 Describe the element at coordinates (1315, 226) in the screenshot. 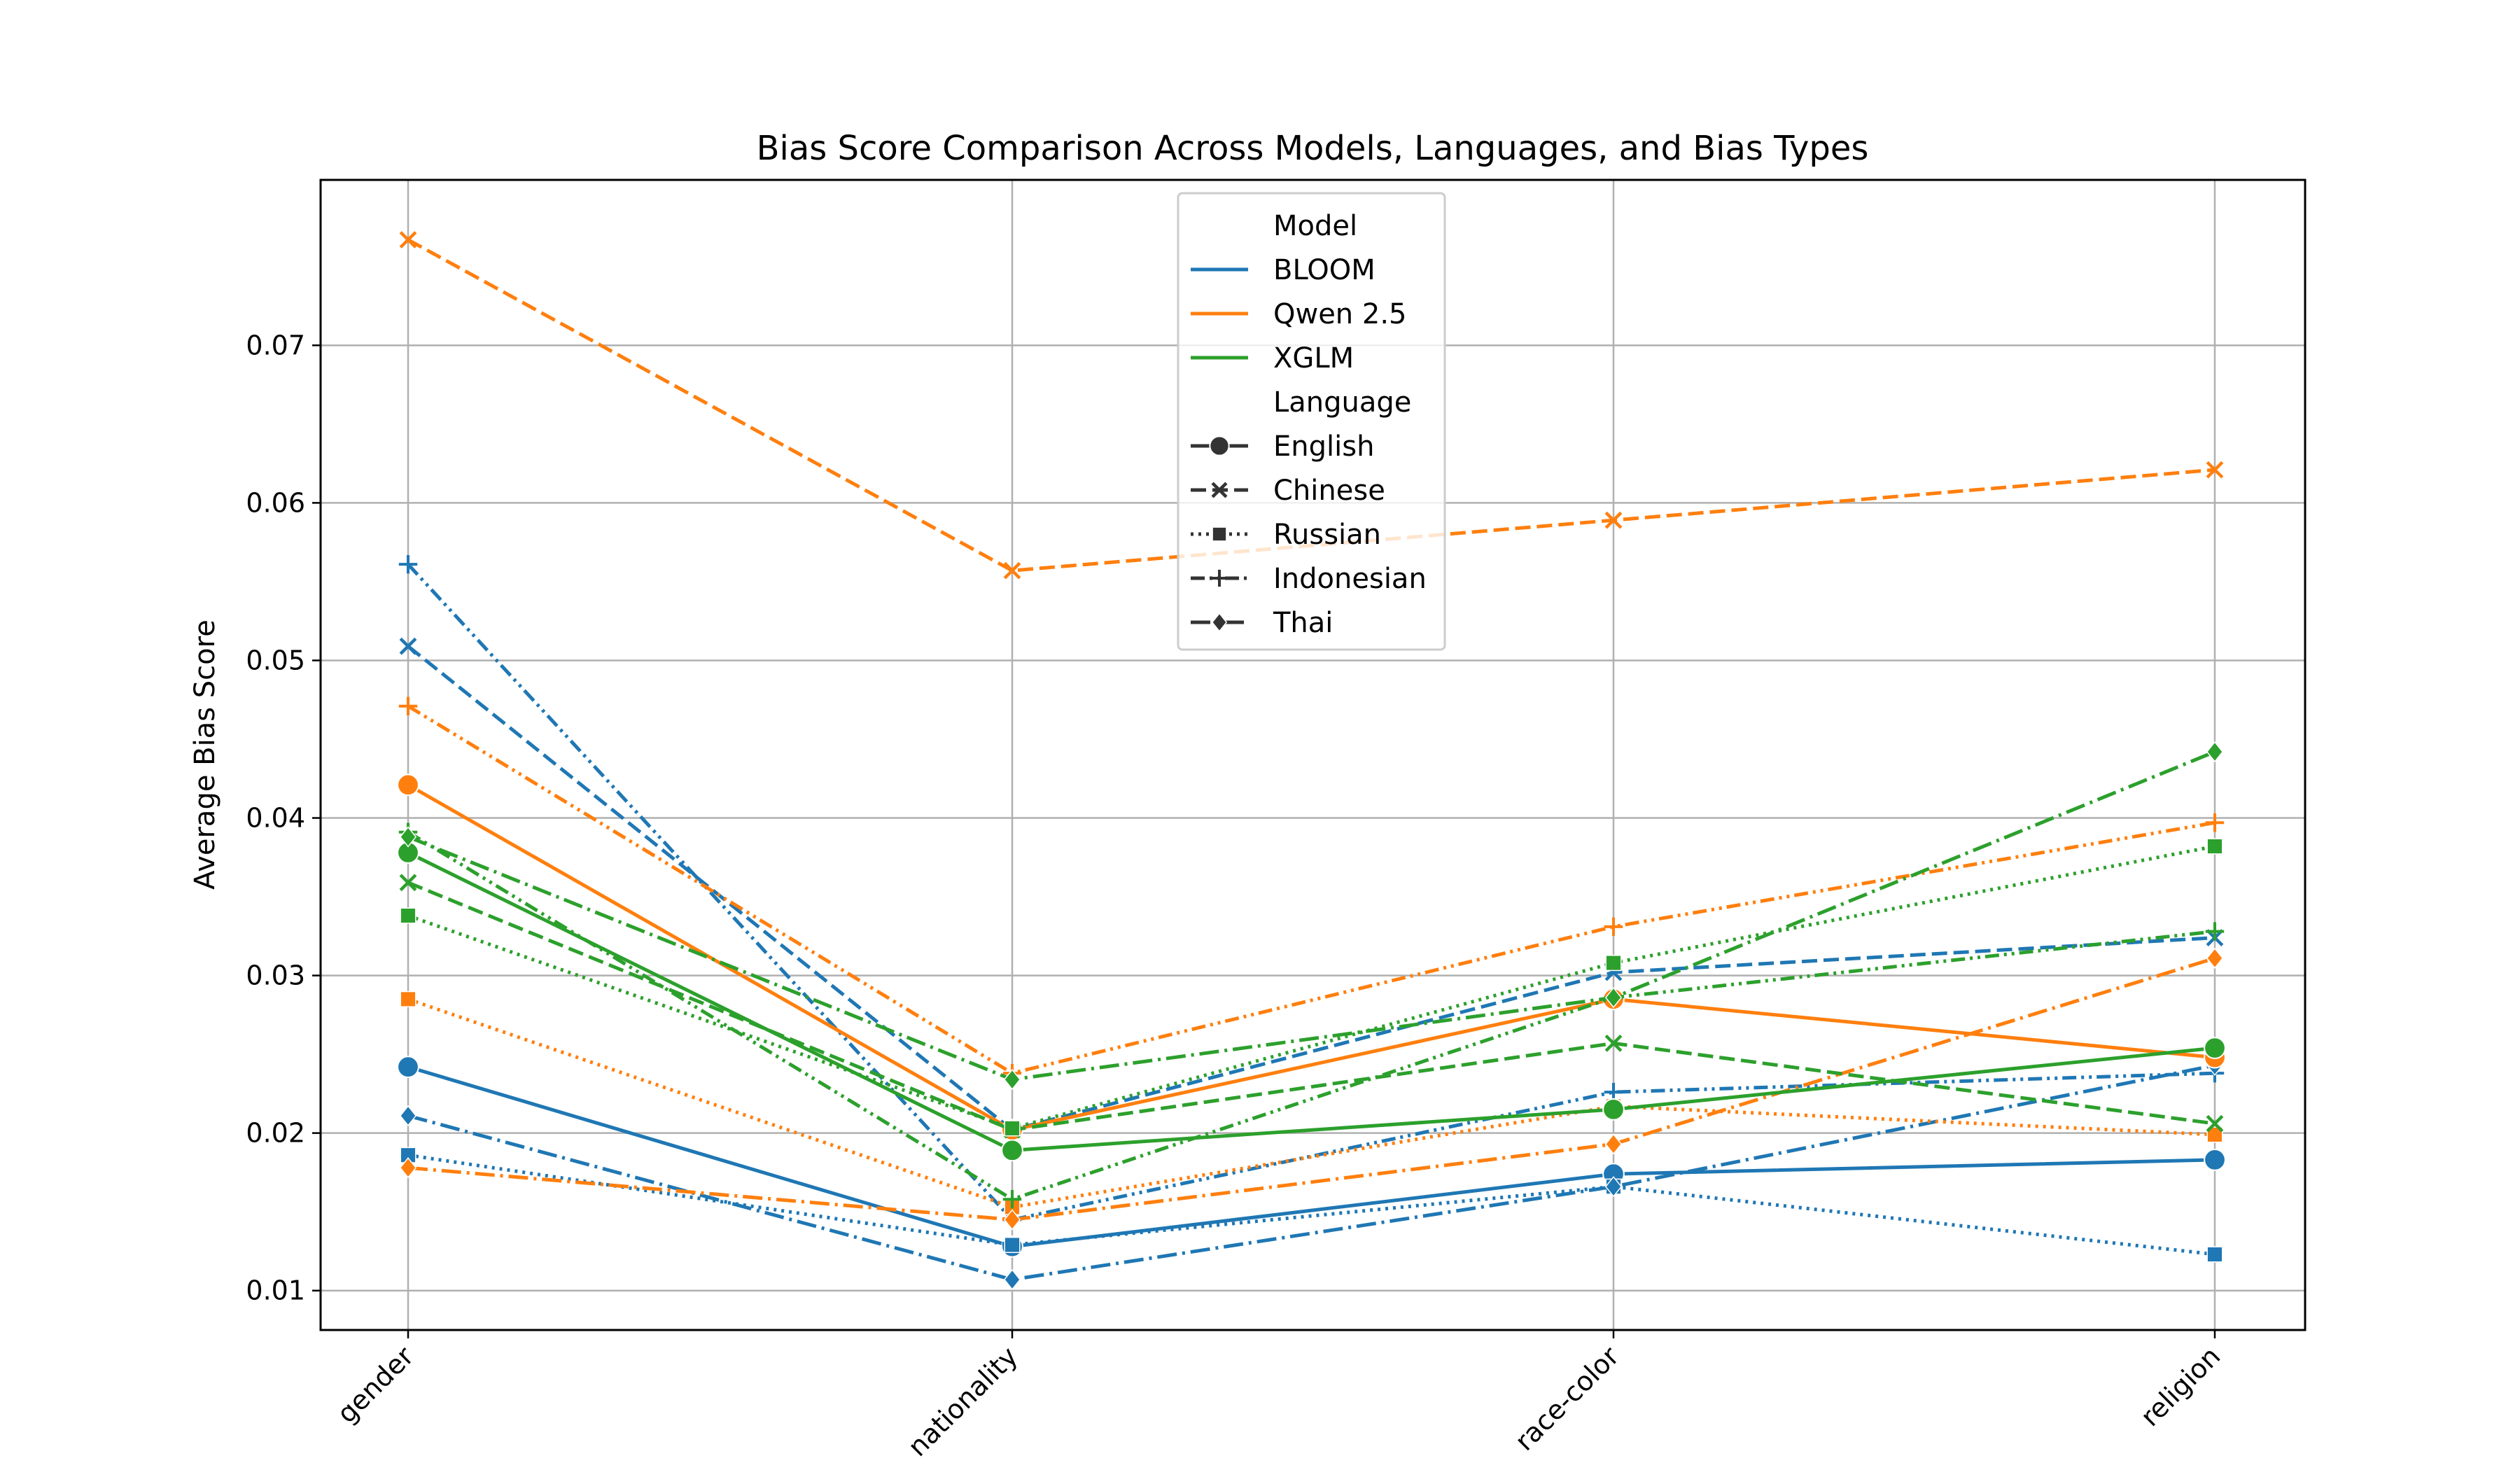

I see `legend-title-model: Model` at that location.